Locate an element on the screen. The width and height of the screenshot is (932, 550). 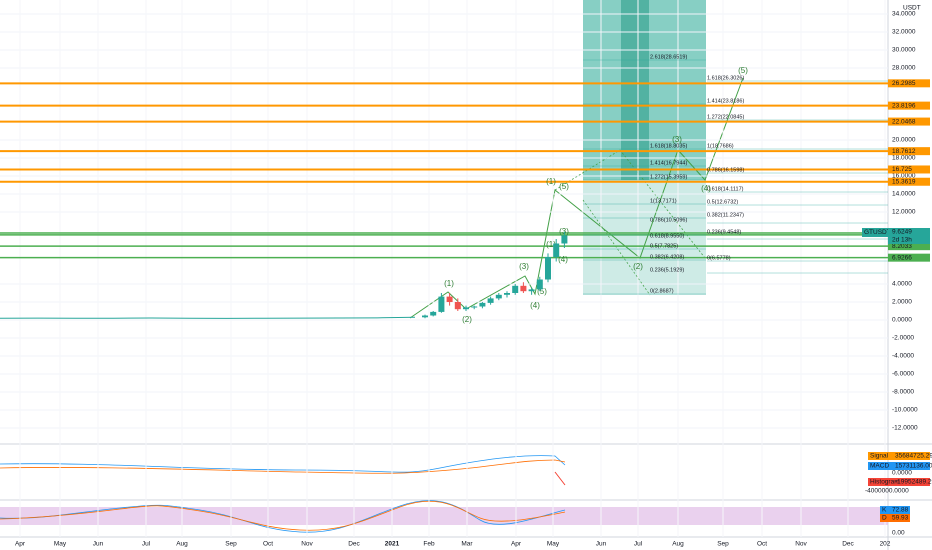
wave-label: (2) is located at coordinates (638, 266).